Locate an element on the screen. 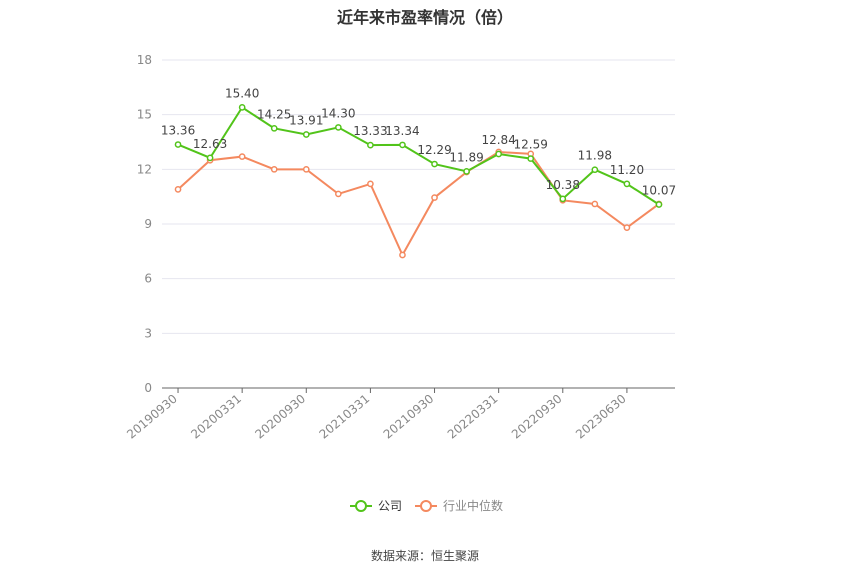 The height and width of the screenshot is (575, 850). data-label: 14.30 is located at coordinates (338, 113).